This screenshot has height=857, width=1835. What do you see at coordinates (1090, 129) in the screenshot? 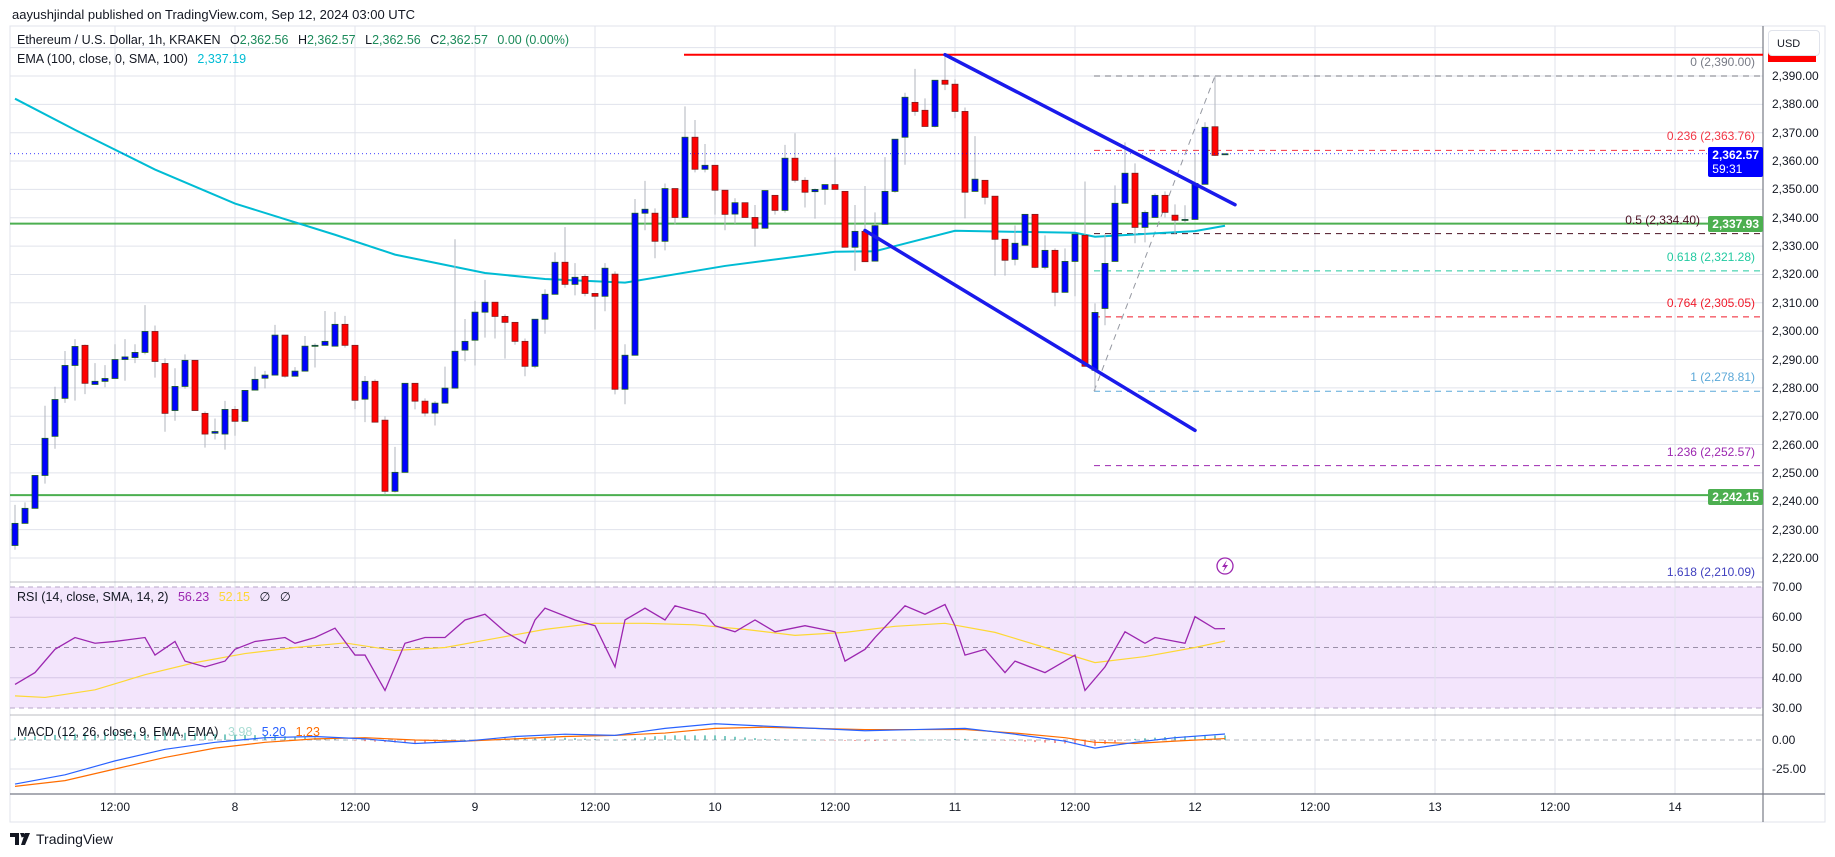
I see `channel-upper-line` at bounding box center [1090, 129].